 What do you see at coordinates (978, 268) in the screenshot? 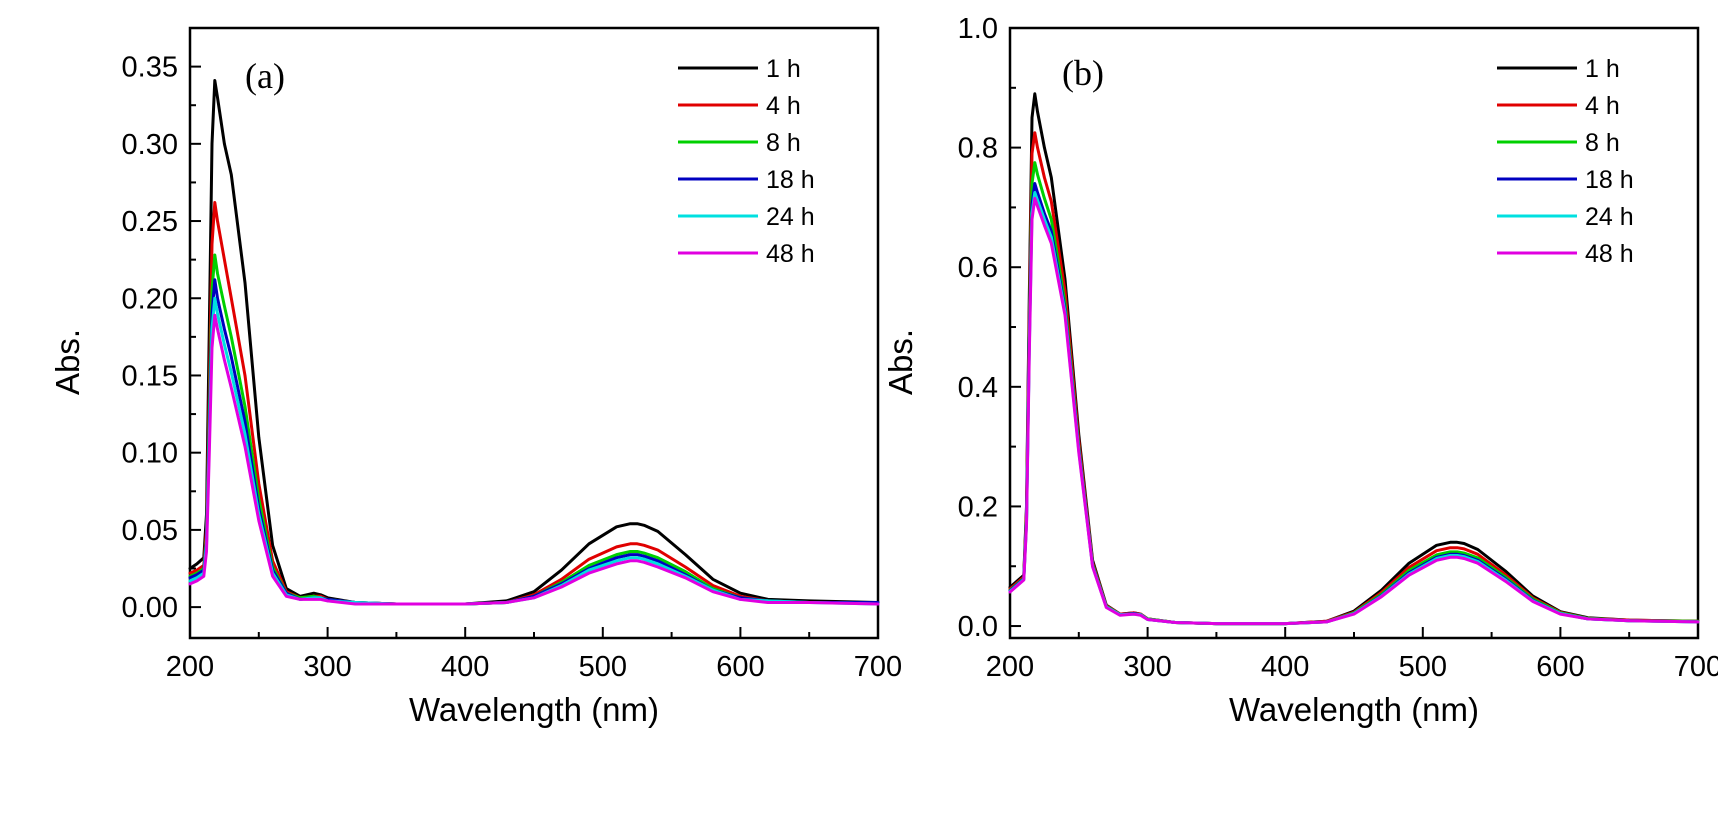
I see `y-tick-label-b-3: 0.6` at bounding box center [978, 268].